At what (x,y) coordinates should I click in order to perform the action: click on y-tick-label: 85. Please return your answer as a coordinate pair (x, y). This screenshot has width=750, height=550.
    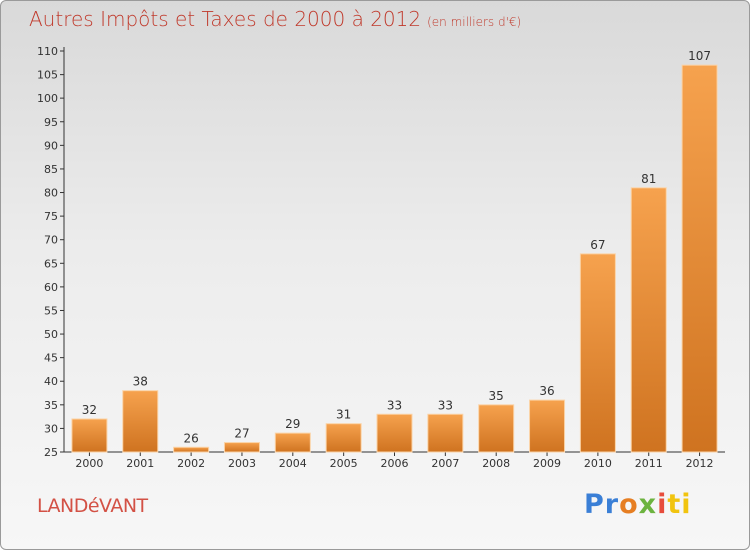
    Looking at the image, I should click on (51, 169).